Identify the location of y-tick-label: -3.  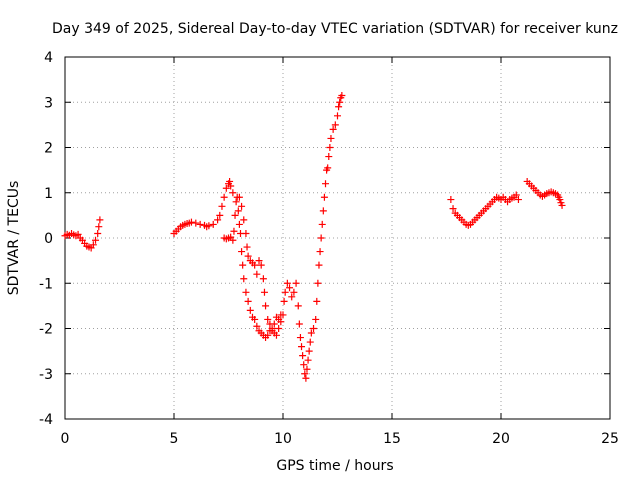
(46, 375).